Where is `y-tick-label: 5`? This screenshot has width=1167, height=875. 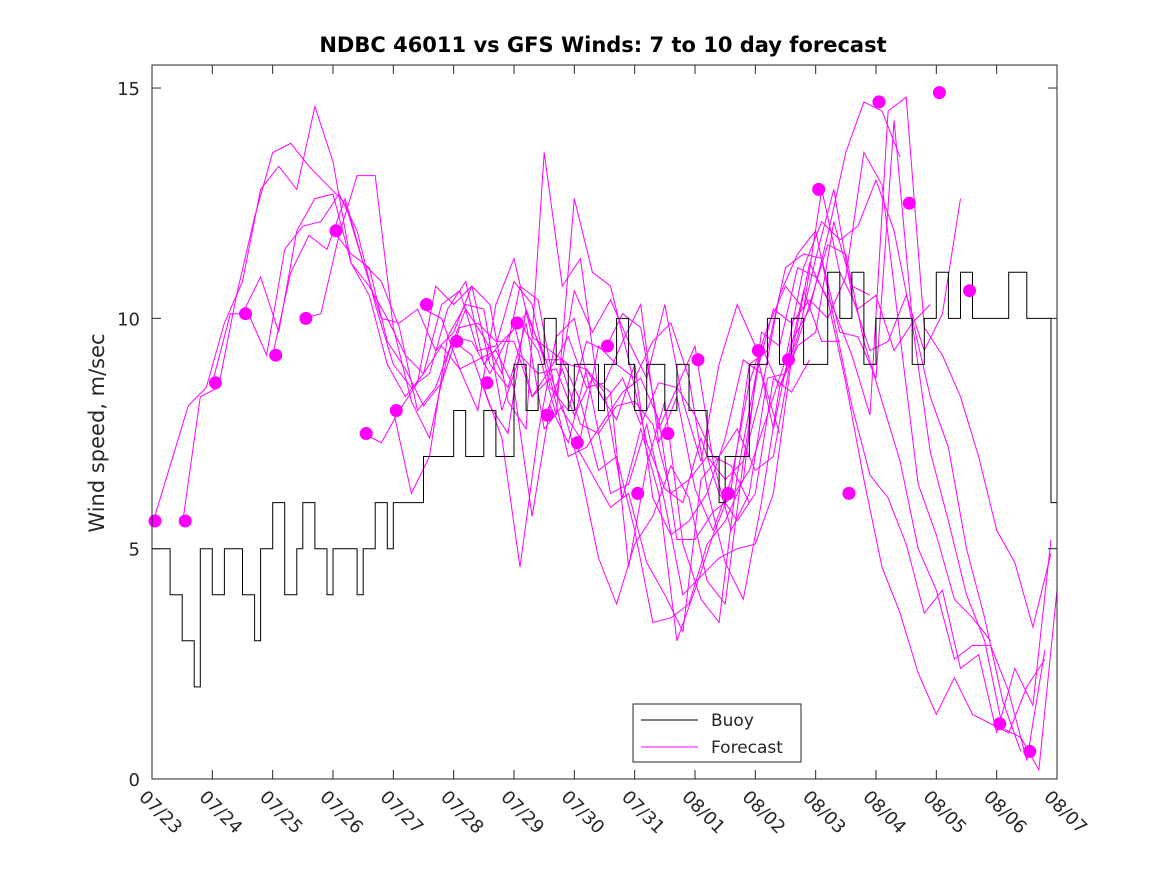 y-tick-label: 5 is located at coordinates (134, 550).